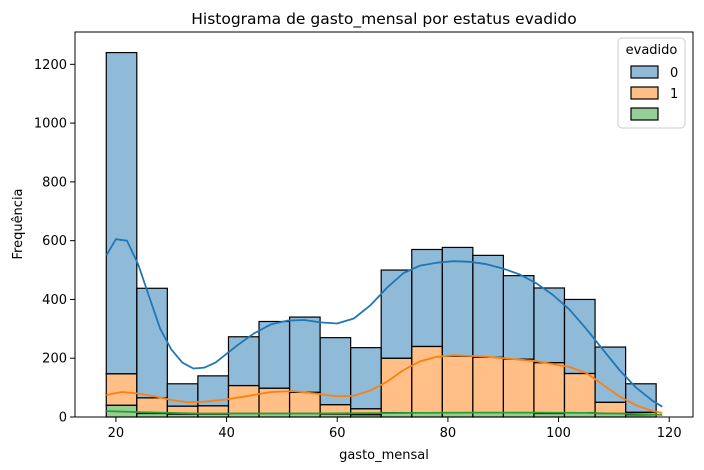 Image resolution: width=704 pixels, height=470 pixels. Describe the element at coordinates (50, 124) in the screenshot. I see `y-tick-label-5: 1000` at that location.